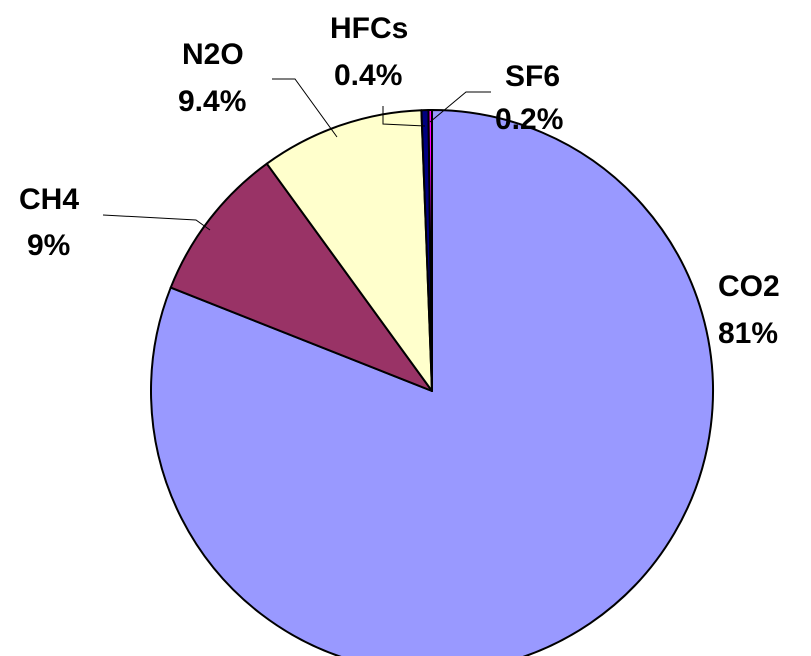 This screenshot has width=811, height=656. I want to click on slice-label-hfcs: HFCs 0.4%, so click(369, 52).